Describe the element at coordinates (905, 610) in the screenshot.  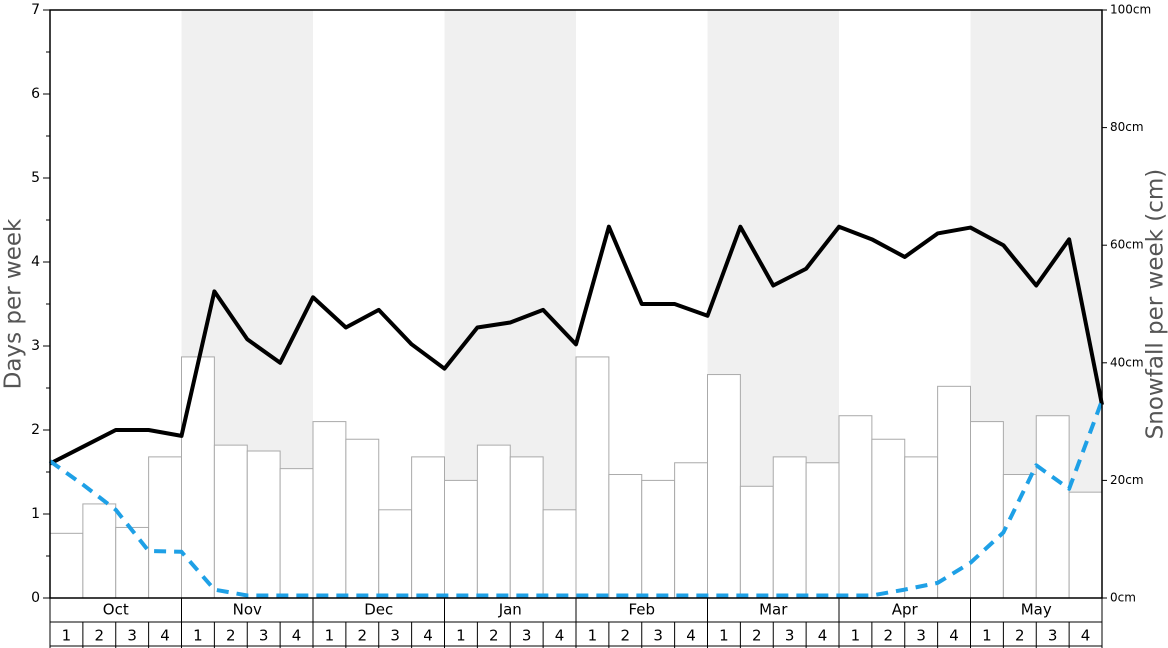
I see `month-label: Apr` at that location.